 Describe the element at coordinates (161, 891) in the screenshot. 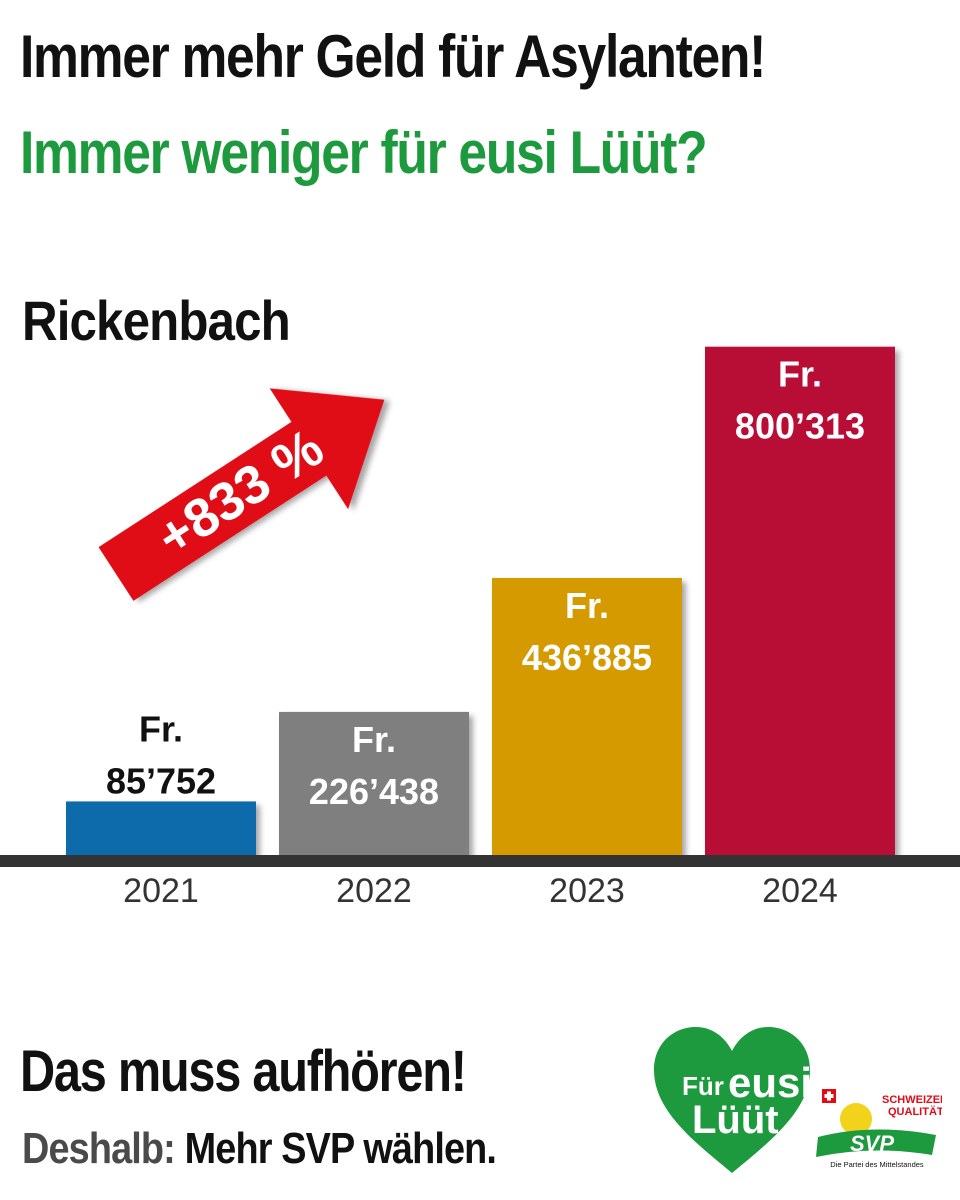

I see `x-tick-label-2021: 2021` at that location.